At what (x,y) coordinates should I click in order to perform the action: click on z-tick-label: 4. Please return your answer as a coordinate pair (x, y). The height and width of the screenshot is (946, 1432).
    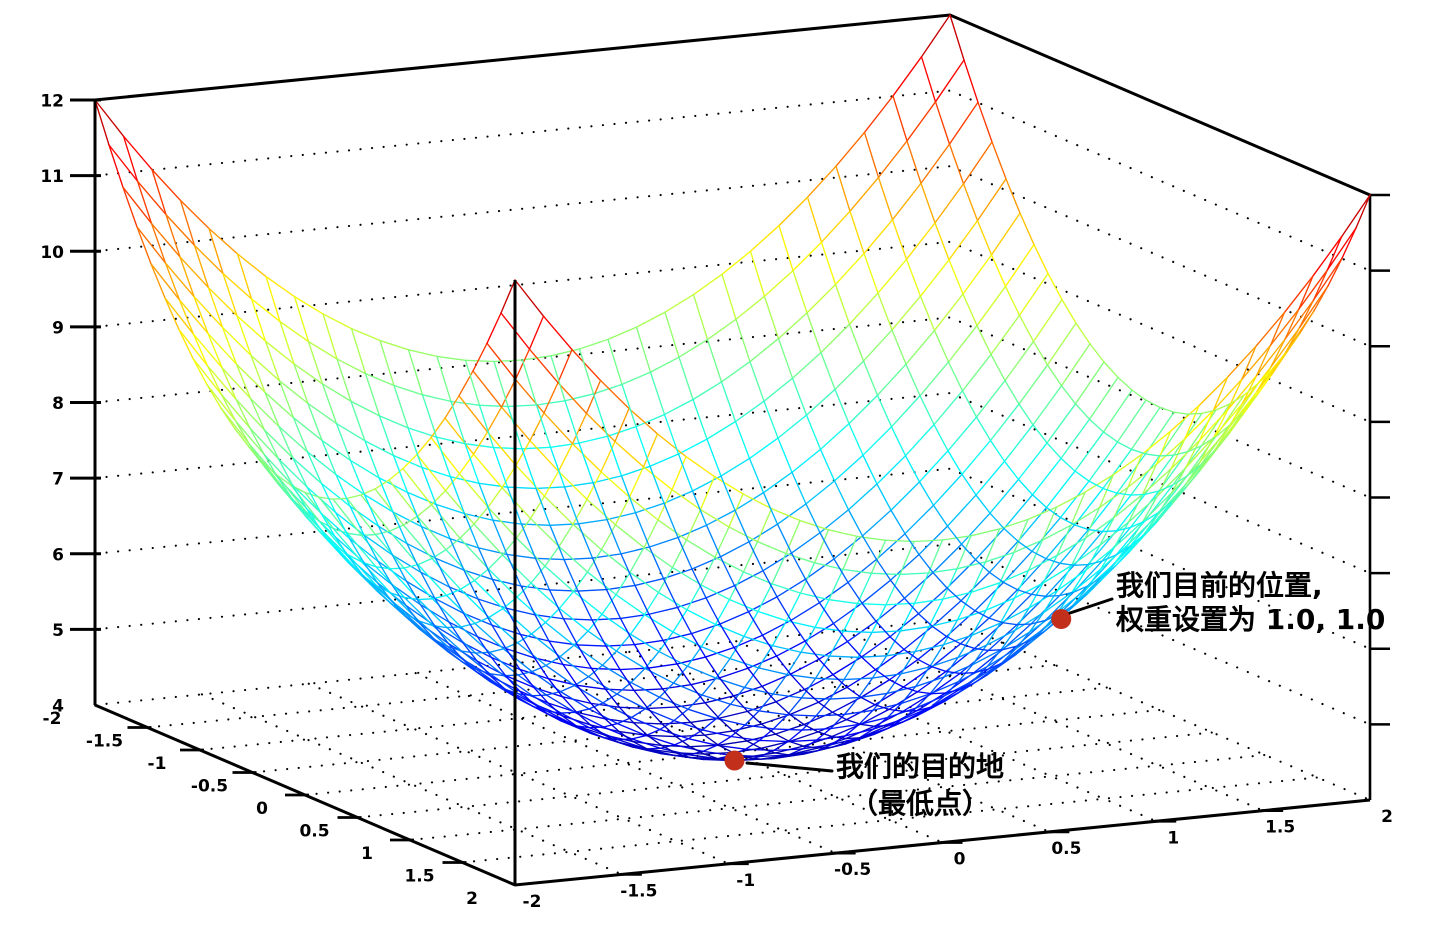
    Looking at the image, I should click on (58, 707).